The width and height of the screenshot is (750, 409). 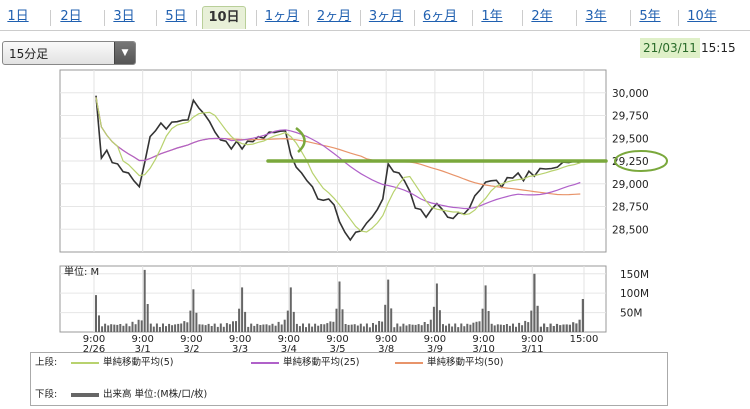 I want to click on tab-2: 3日, so click(x=124, y=16).